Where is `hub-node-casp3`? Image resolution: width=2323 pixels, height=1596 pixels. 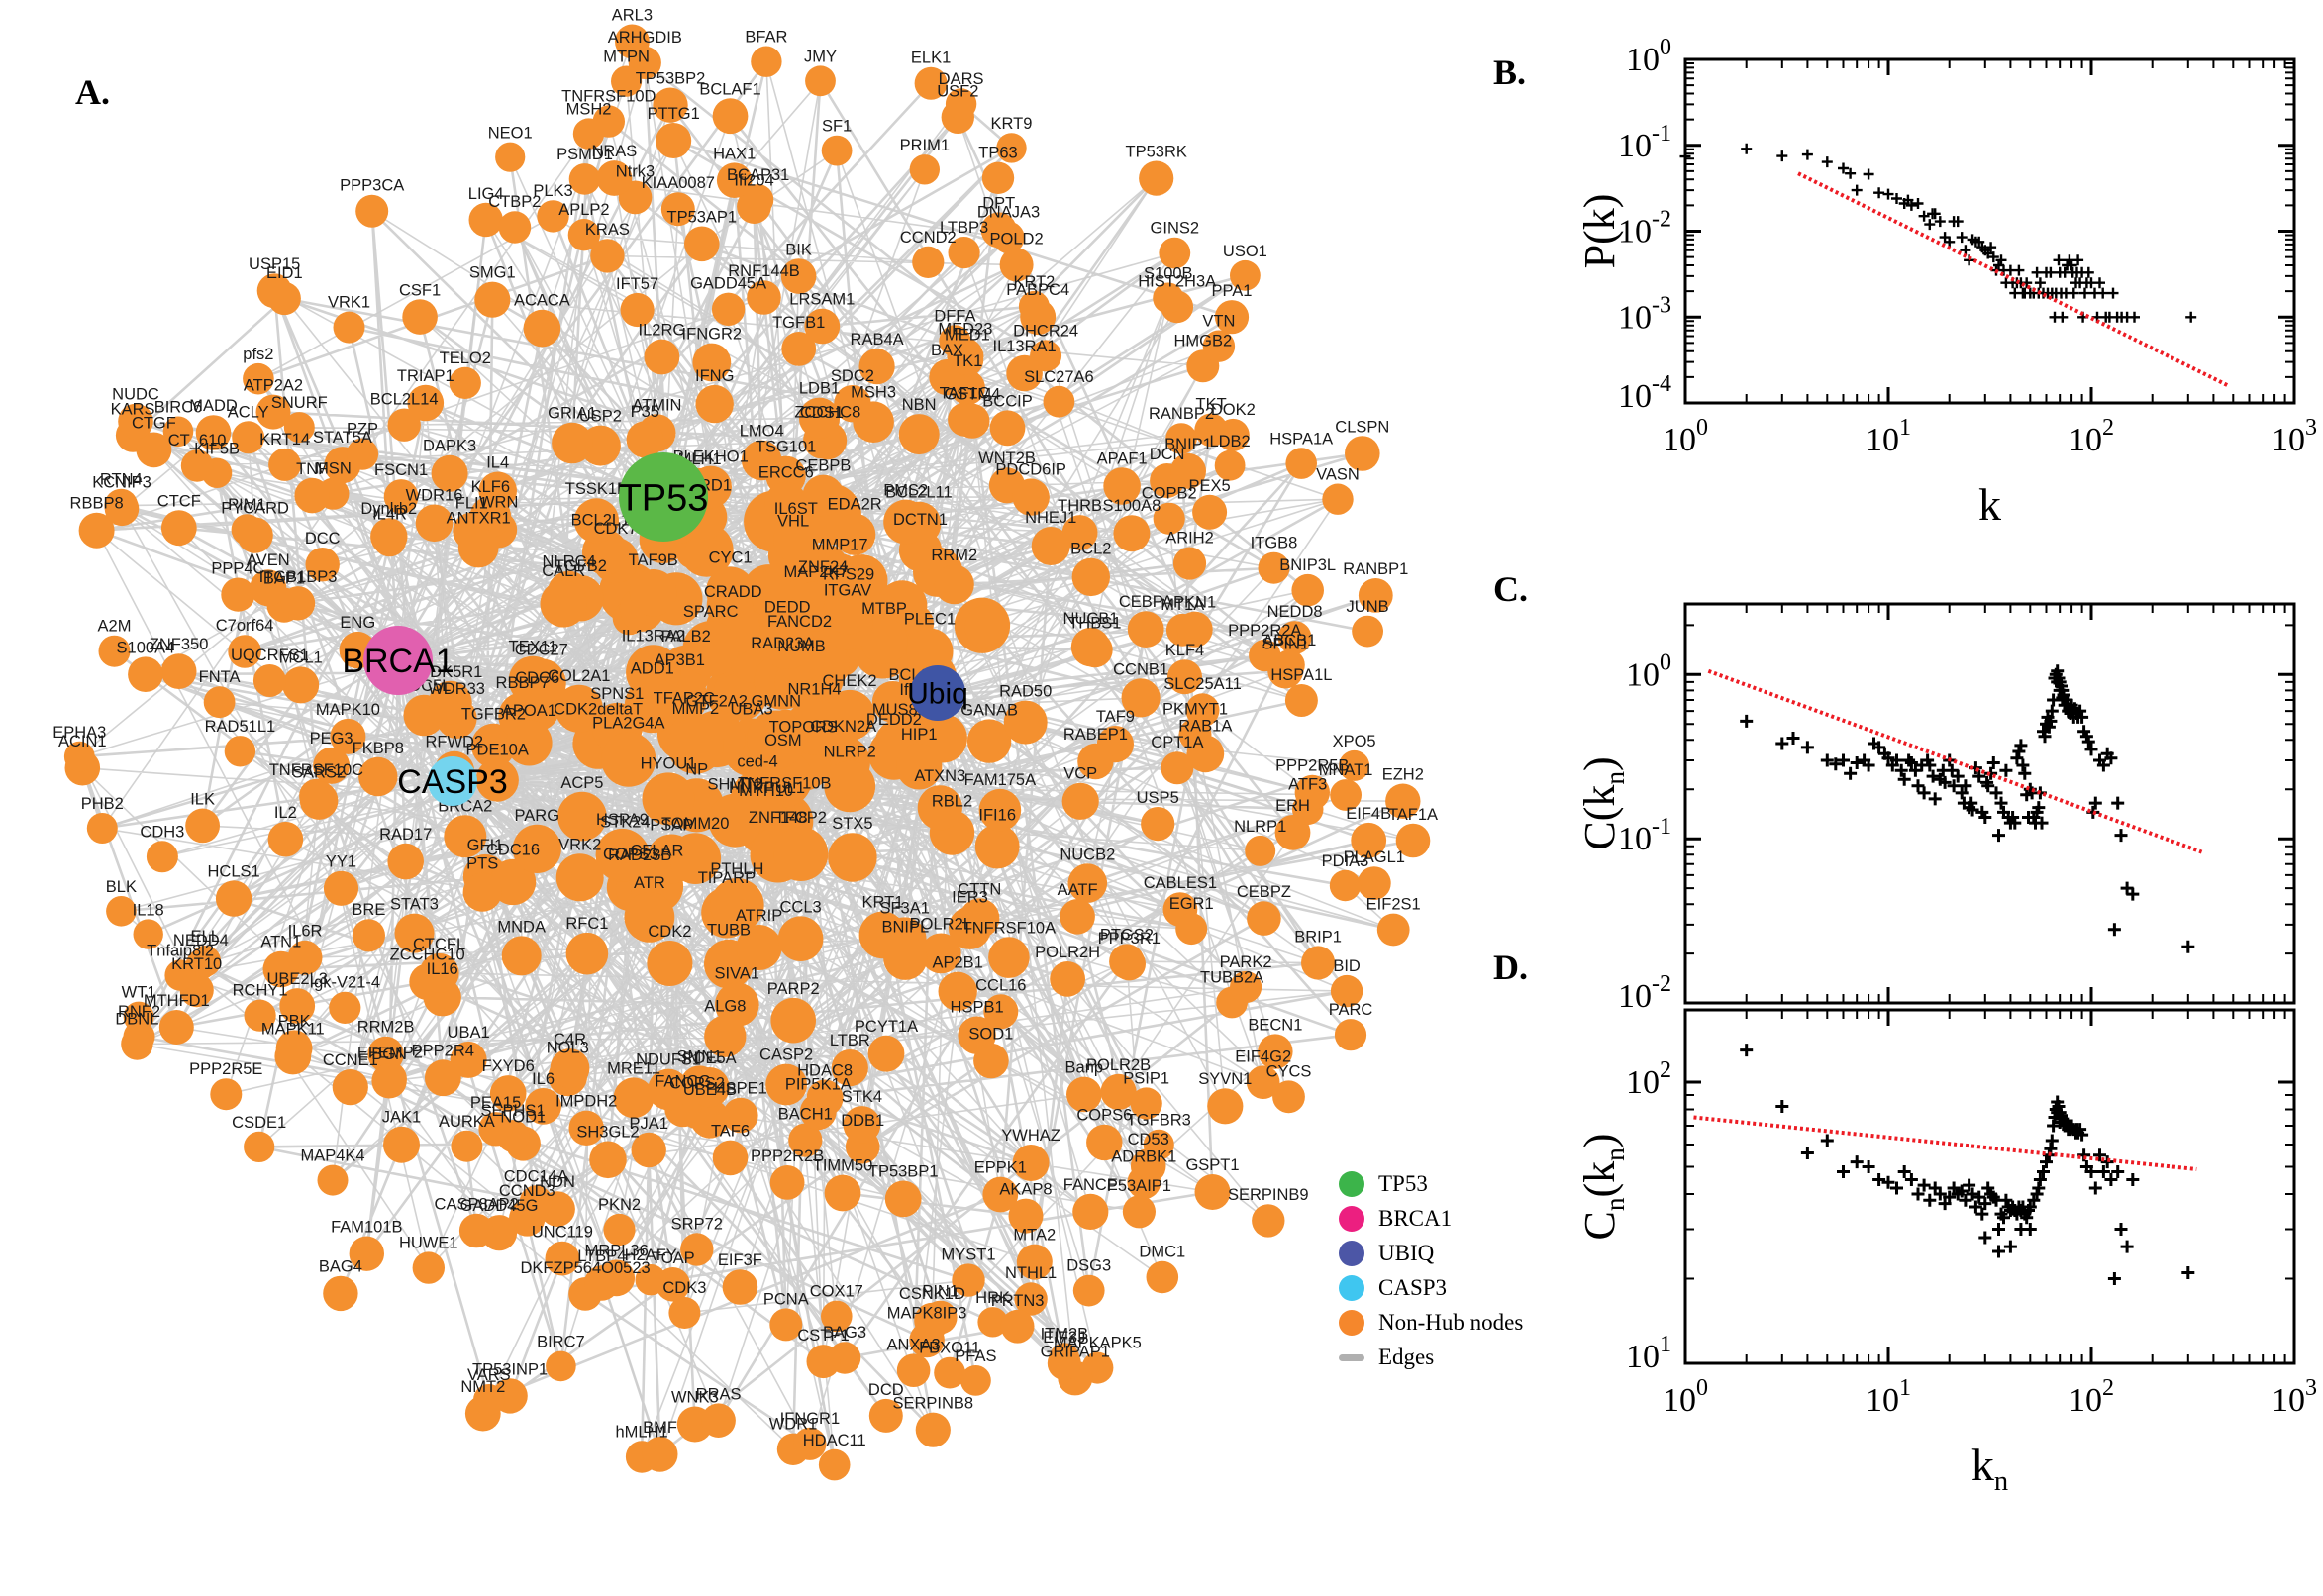 hub-node-casp3 is located at coordinates (453, 781).